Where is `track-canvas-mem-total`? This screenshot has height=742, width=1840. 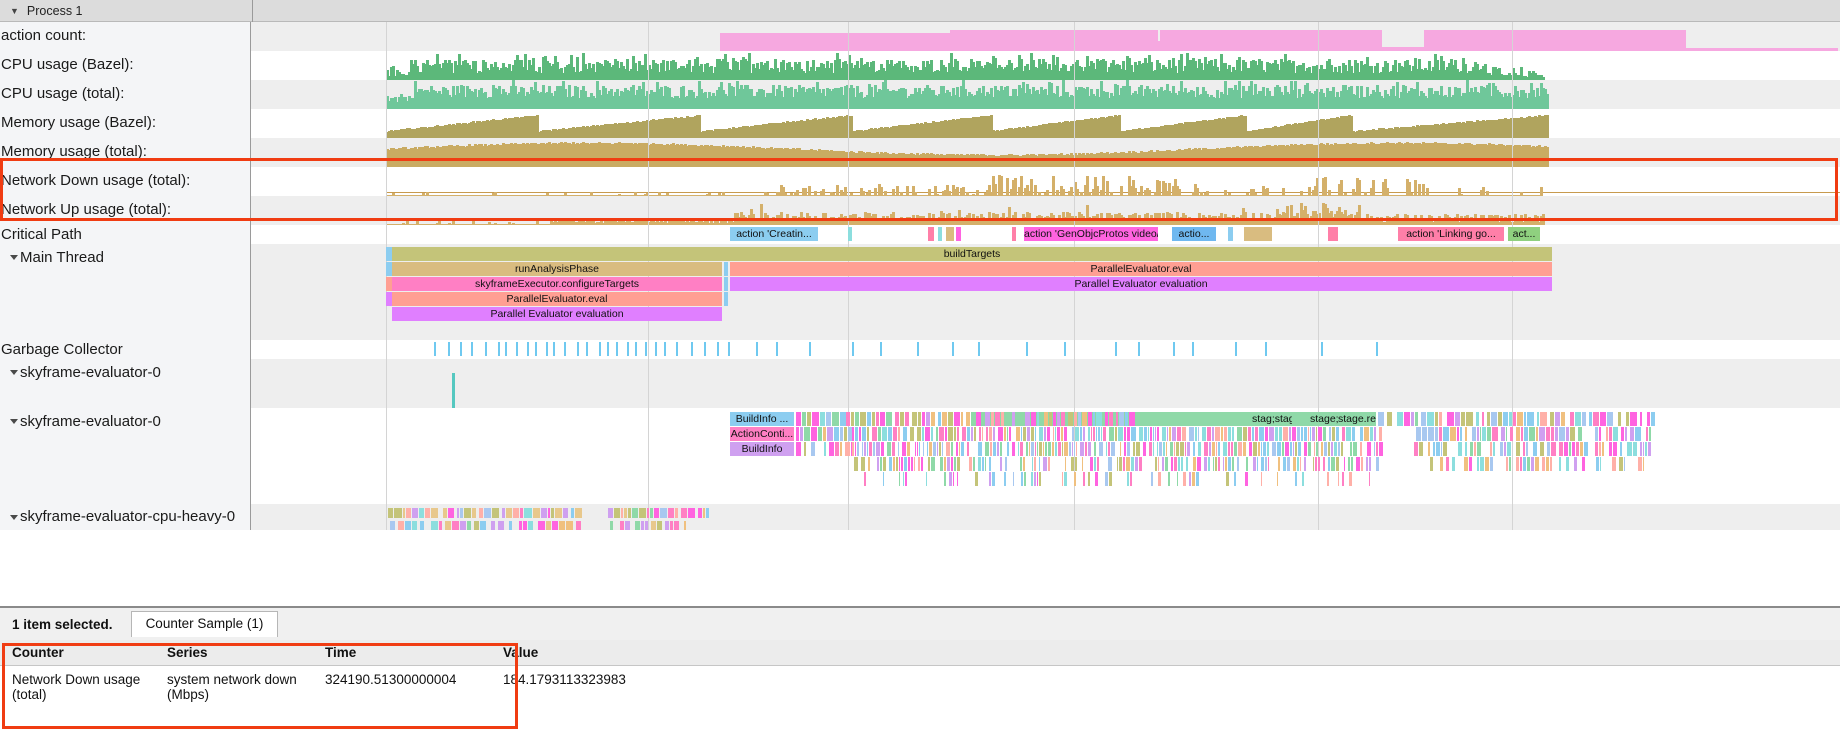 track-canvas-mem-total is located at coordinates (1046, 152).